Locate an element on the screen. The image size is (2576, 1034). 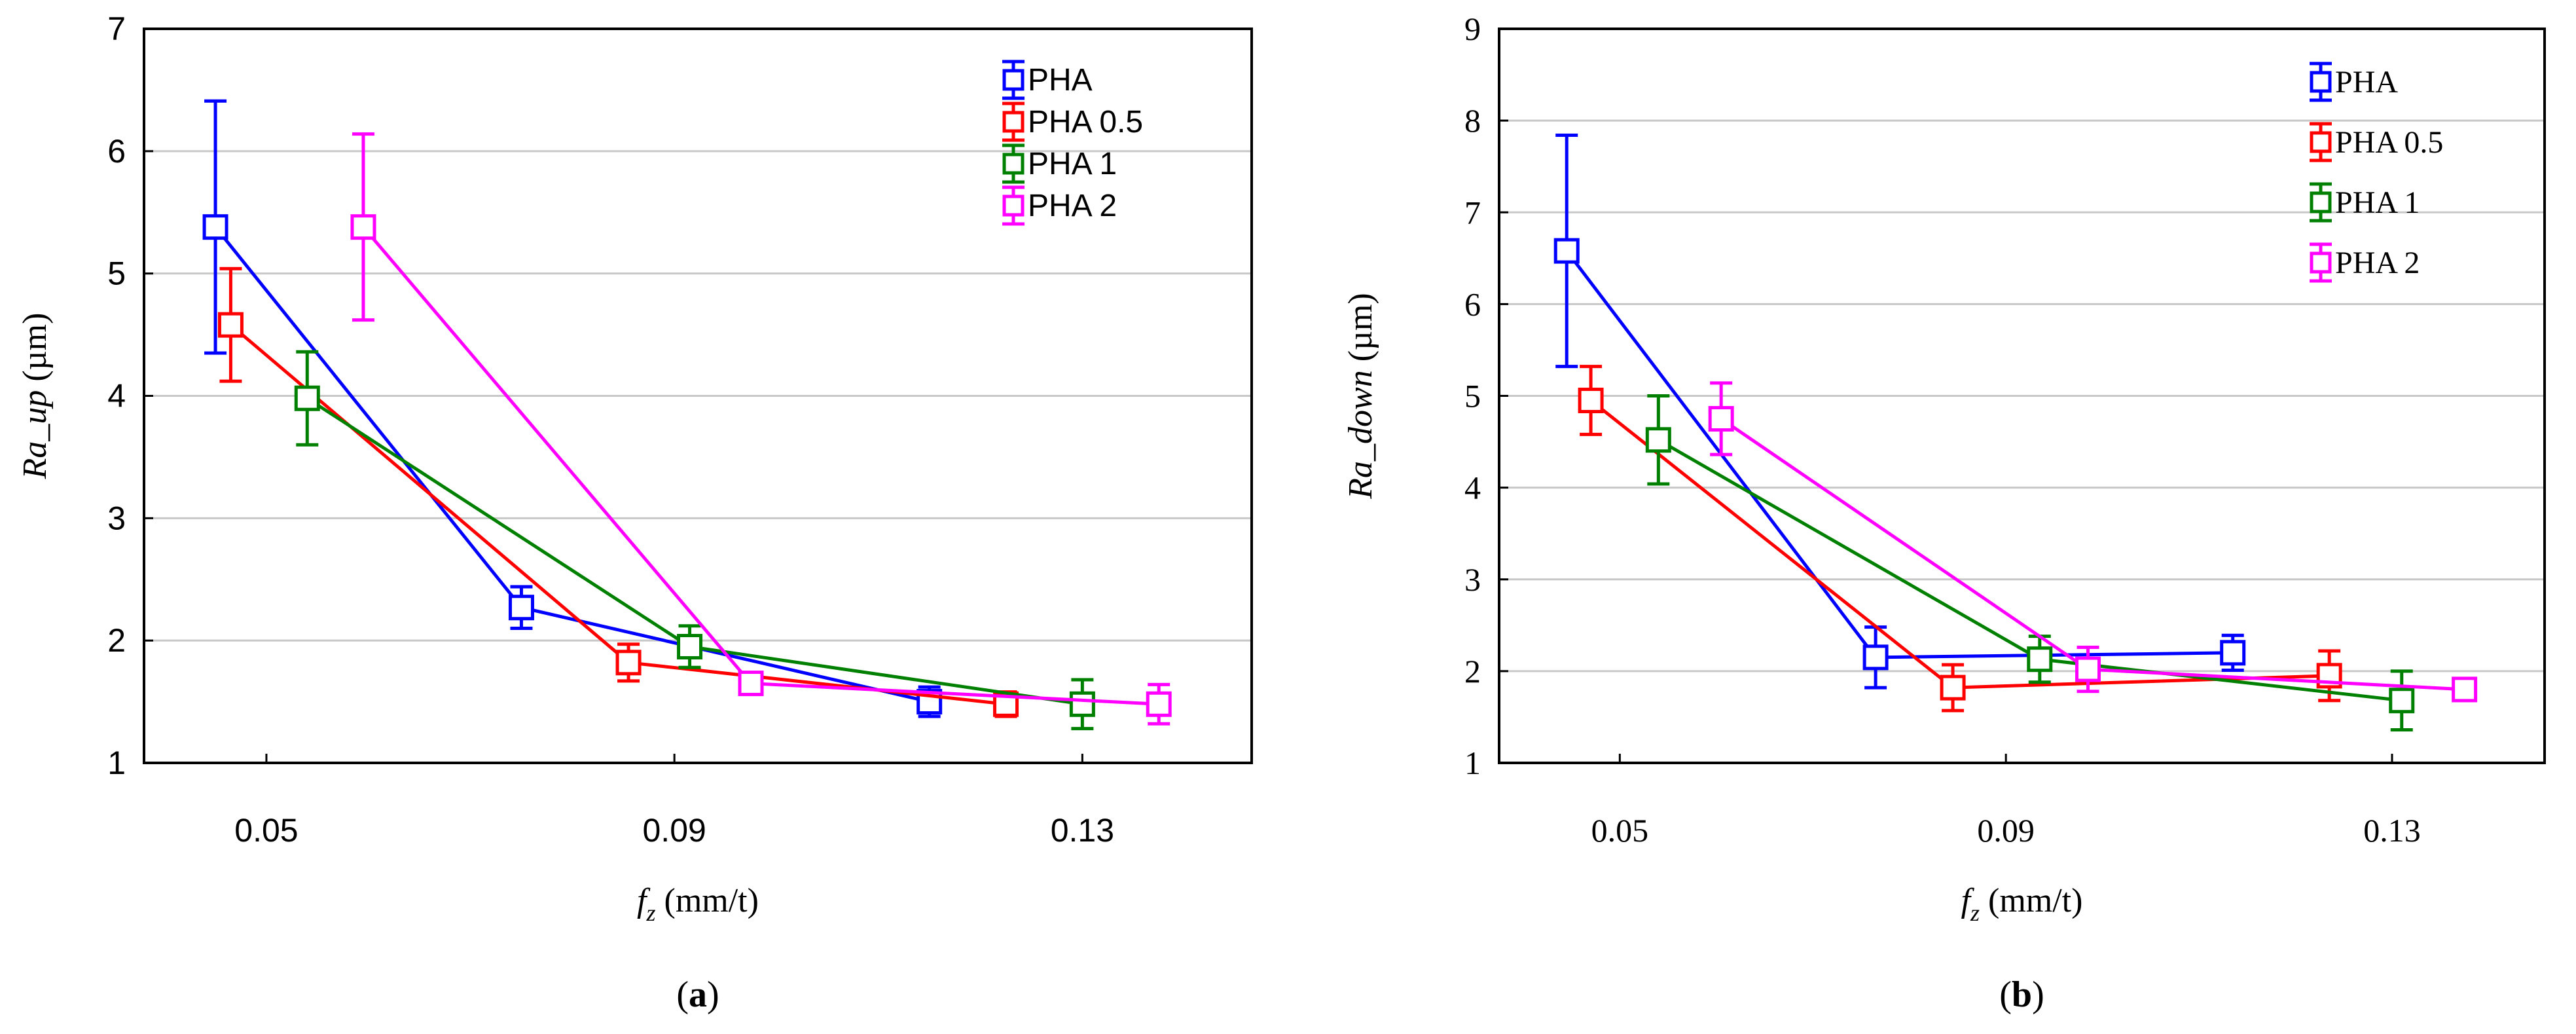
chart-a-xlabel-unit: (mm/t) is located at coordinates (707, 900).